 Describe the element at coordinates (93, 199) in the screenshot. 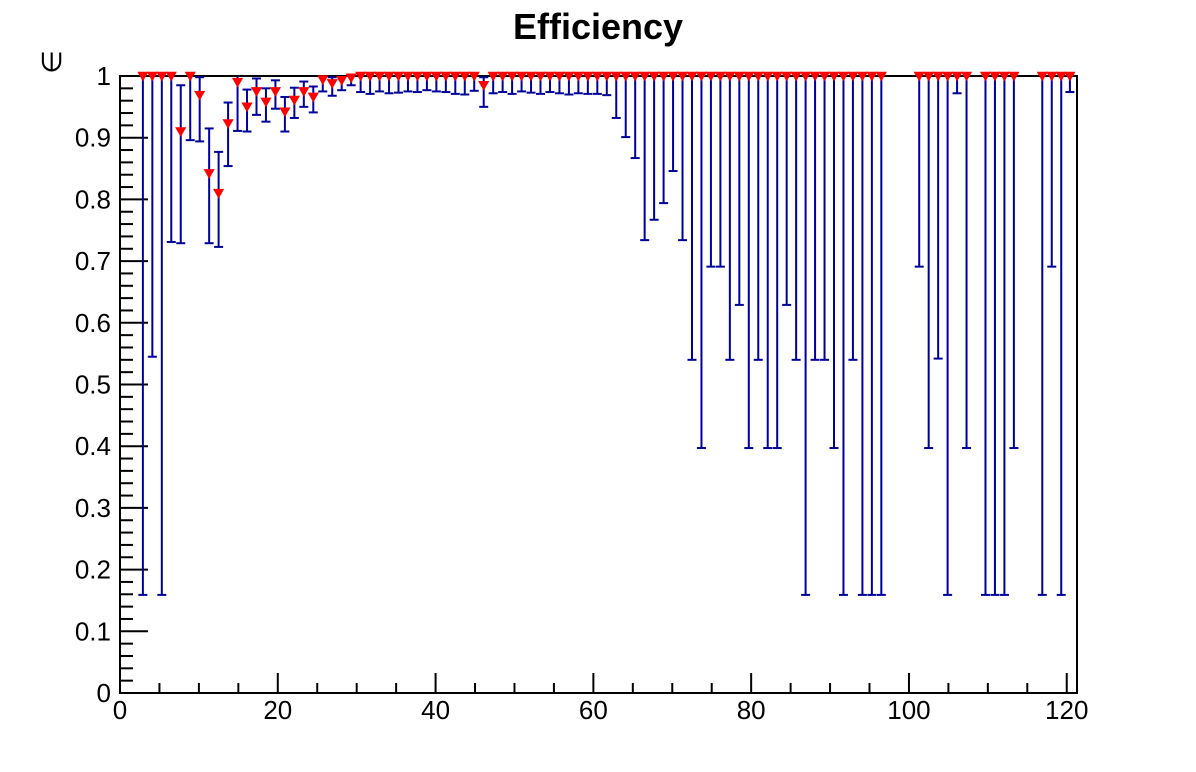

I see `svg-text: 0.8` at that location.